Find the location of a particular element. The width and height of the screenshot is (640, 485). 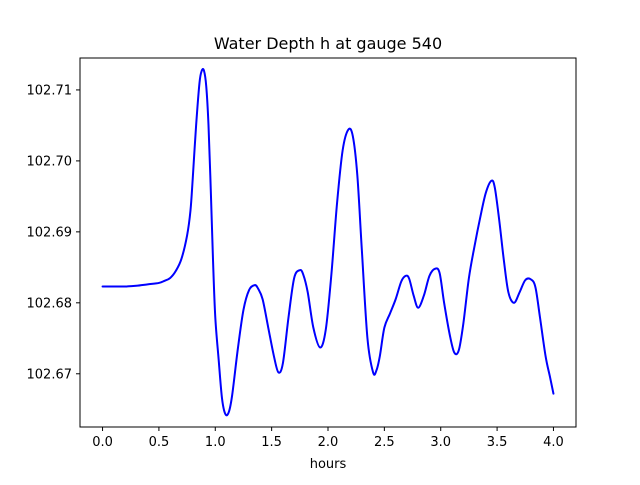

x-tick-label: 3.5 is located at coordinates (497, 442).